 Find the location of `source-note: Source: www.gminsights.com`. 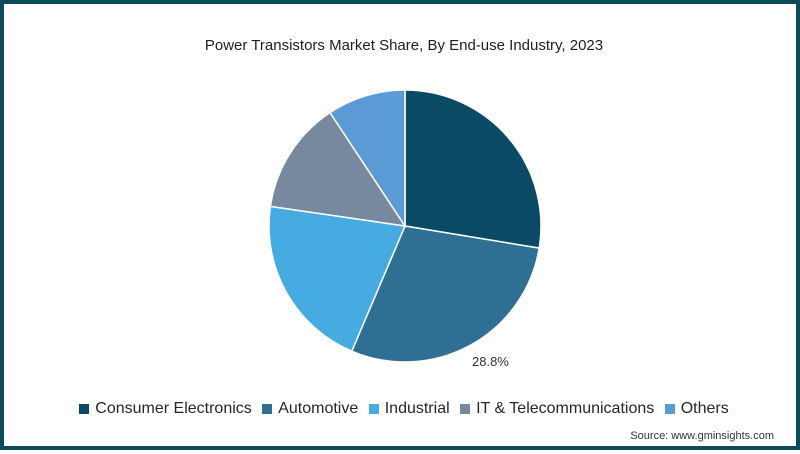

source-note: Source: www.gminsights.com is located at coordinates (702, 436).